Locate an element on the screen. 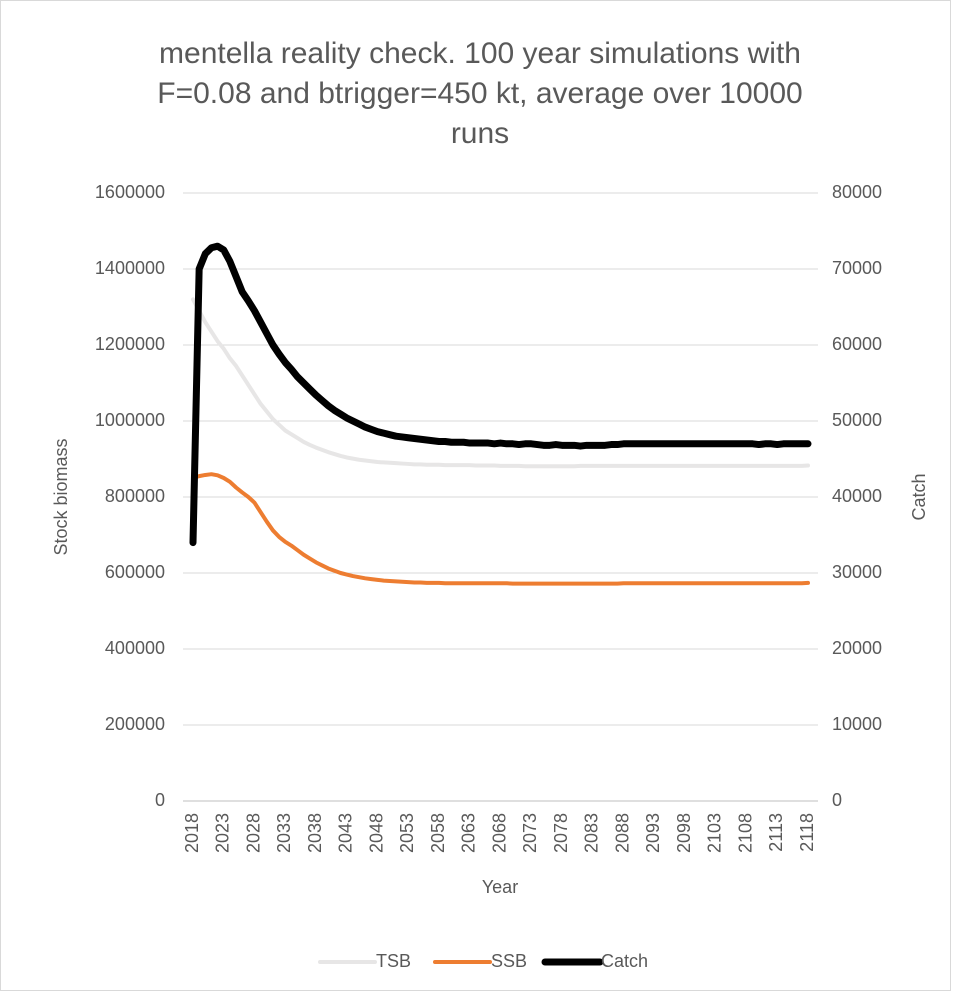 Image resolution: width=962 pixels, height=998 pixels. x-tick-label: 2103 is located at coordinates (715, 833).